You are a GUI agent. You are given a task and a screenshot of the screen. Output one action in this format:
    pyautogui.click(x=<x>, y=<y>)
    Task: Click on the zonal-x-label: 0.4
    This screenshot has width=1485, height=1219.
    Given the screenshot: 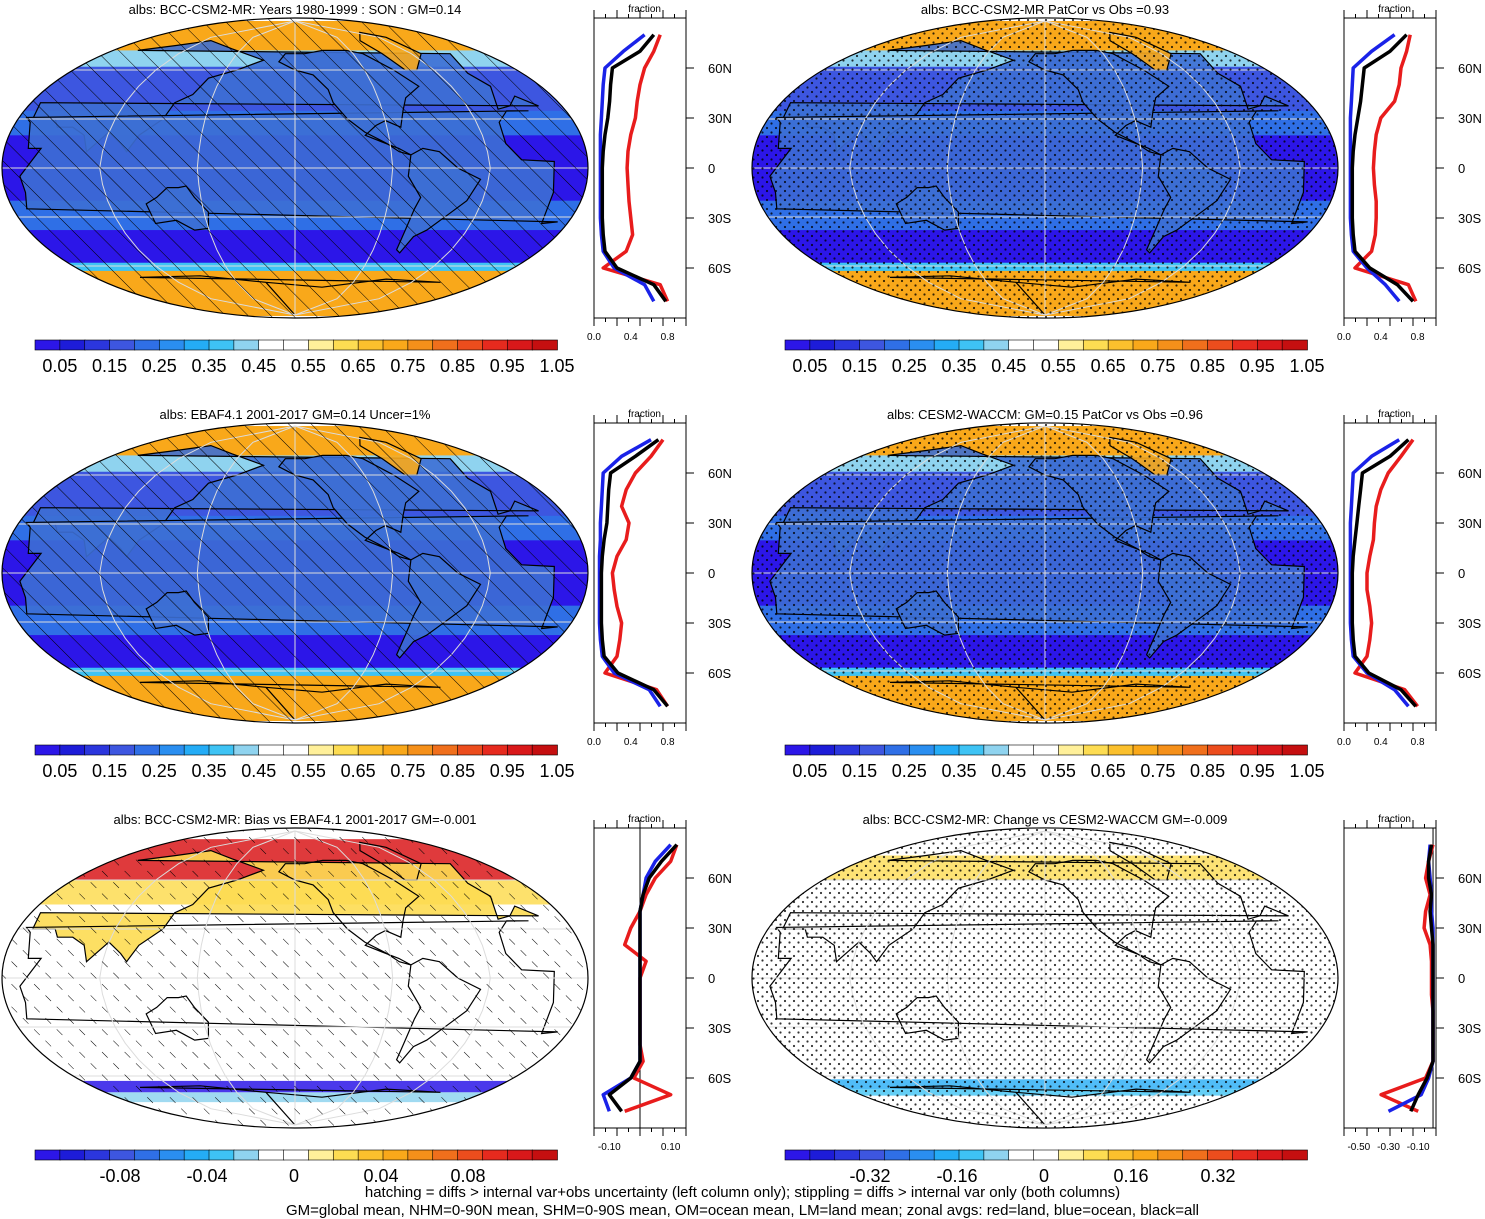 What is the action you would take?
    pyautogui.click(x=1381, y=337)
    